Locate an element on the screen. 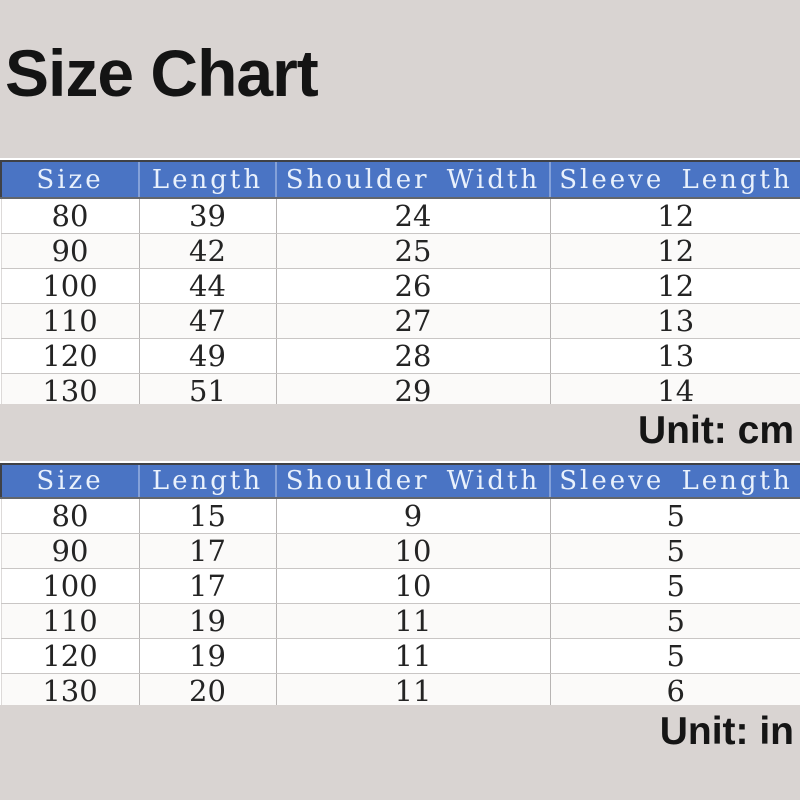 This screenshot has width=800, height=800. unit-cm-band: Unit: cm is located at coordinates (400, 432).